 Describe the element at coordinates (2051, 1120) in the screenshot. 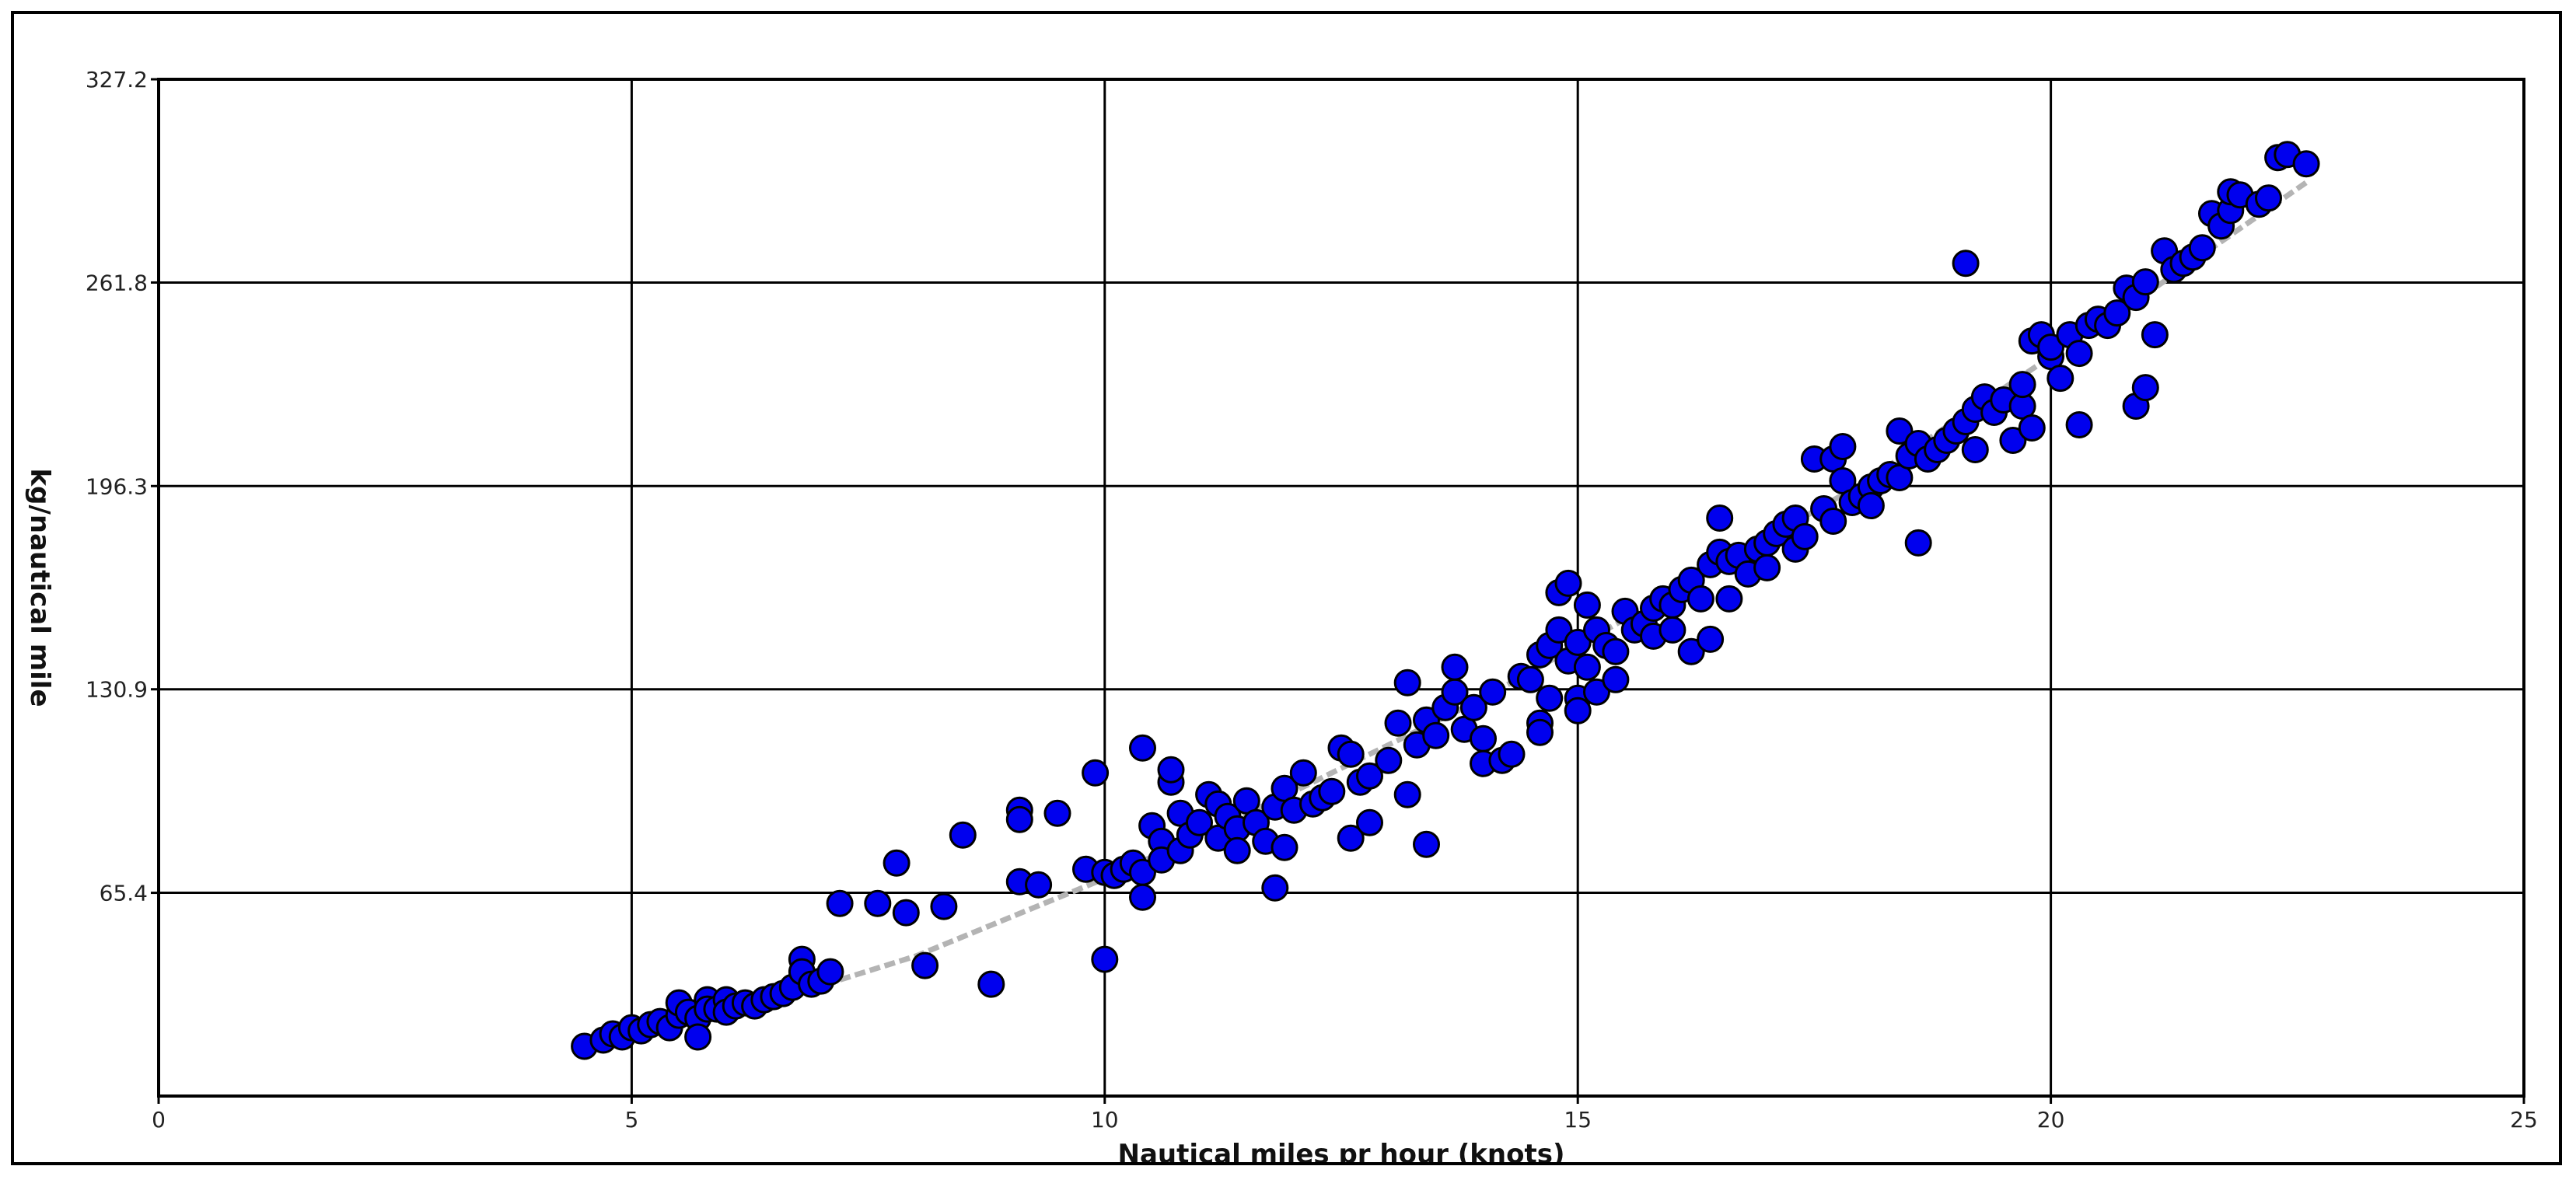

I see `x-tick-label: 20` at that location.